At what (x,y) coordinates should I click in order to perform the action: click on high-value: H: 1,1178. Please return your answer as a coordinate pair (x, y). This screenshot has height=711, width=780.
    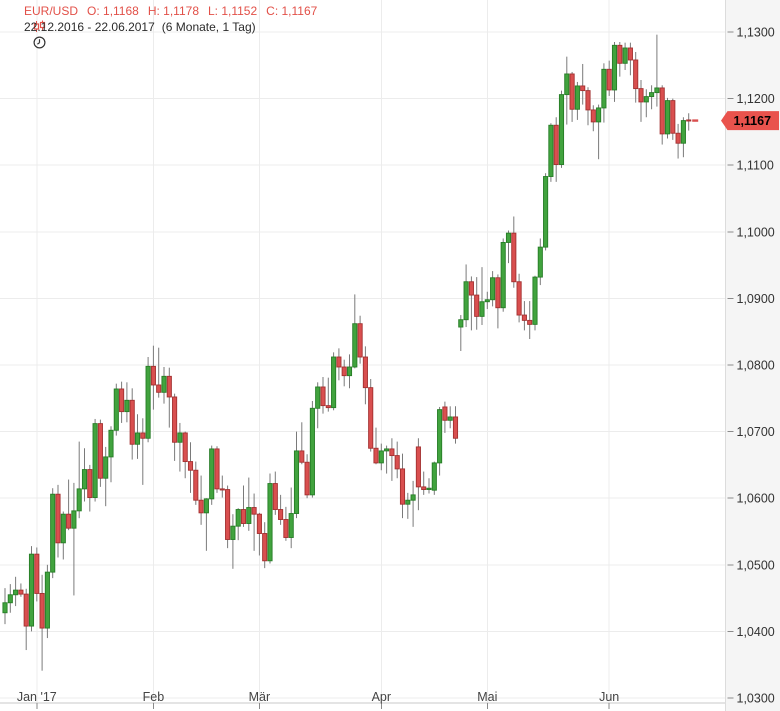
    Looking at the image, I should click on (173, 11).